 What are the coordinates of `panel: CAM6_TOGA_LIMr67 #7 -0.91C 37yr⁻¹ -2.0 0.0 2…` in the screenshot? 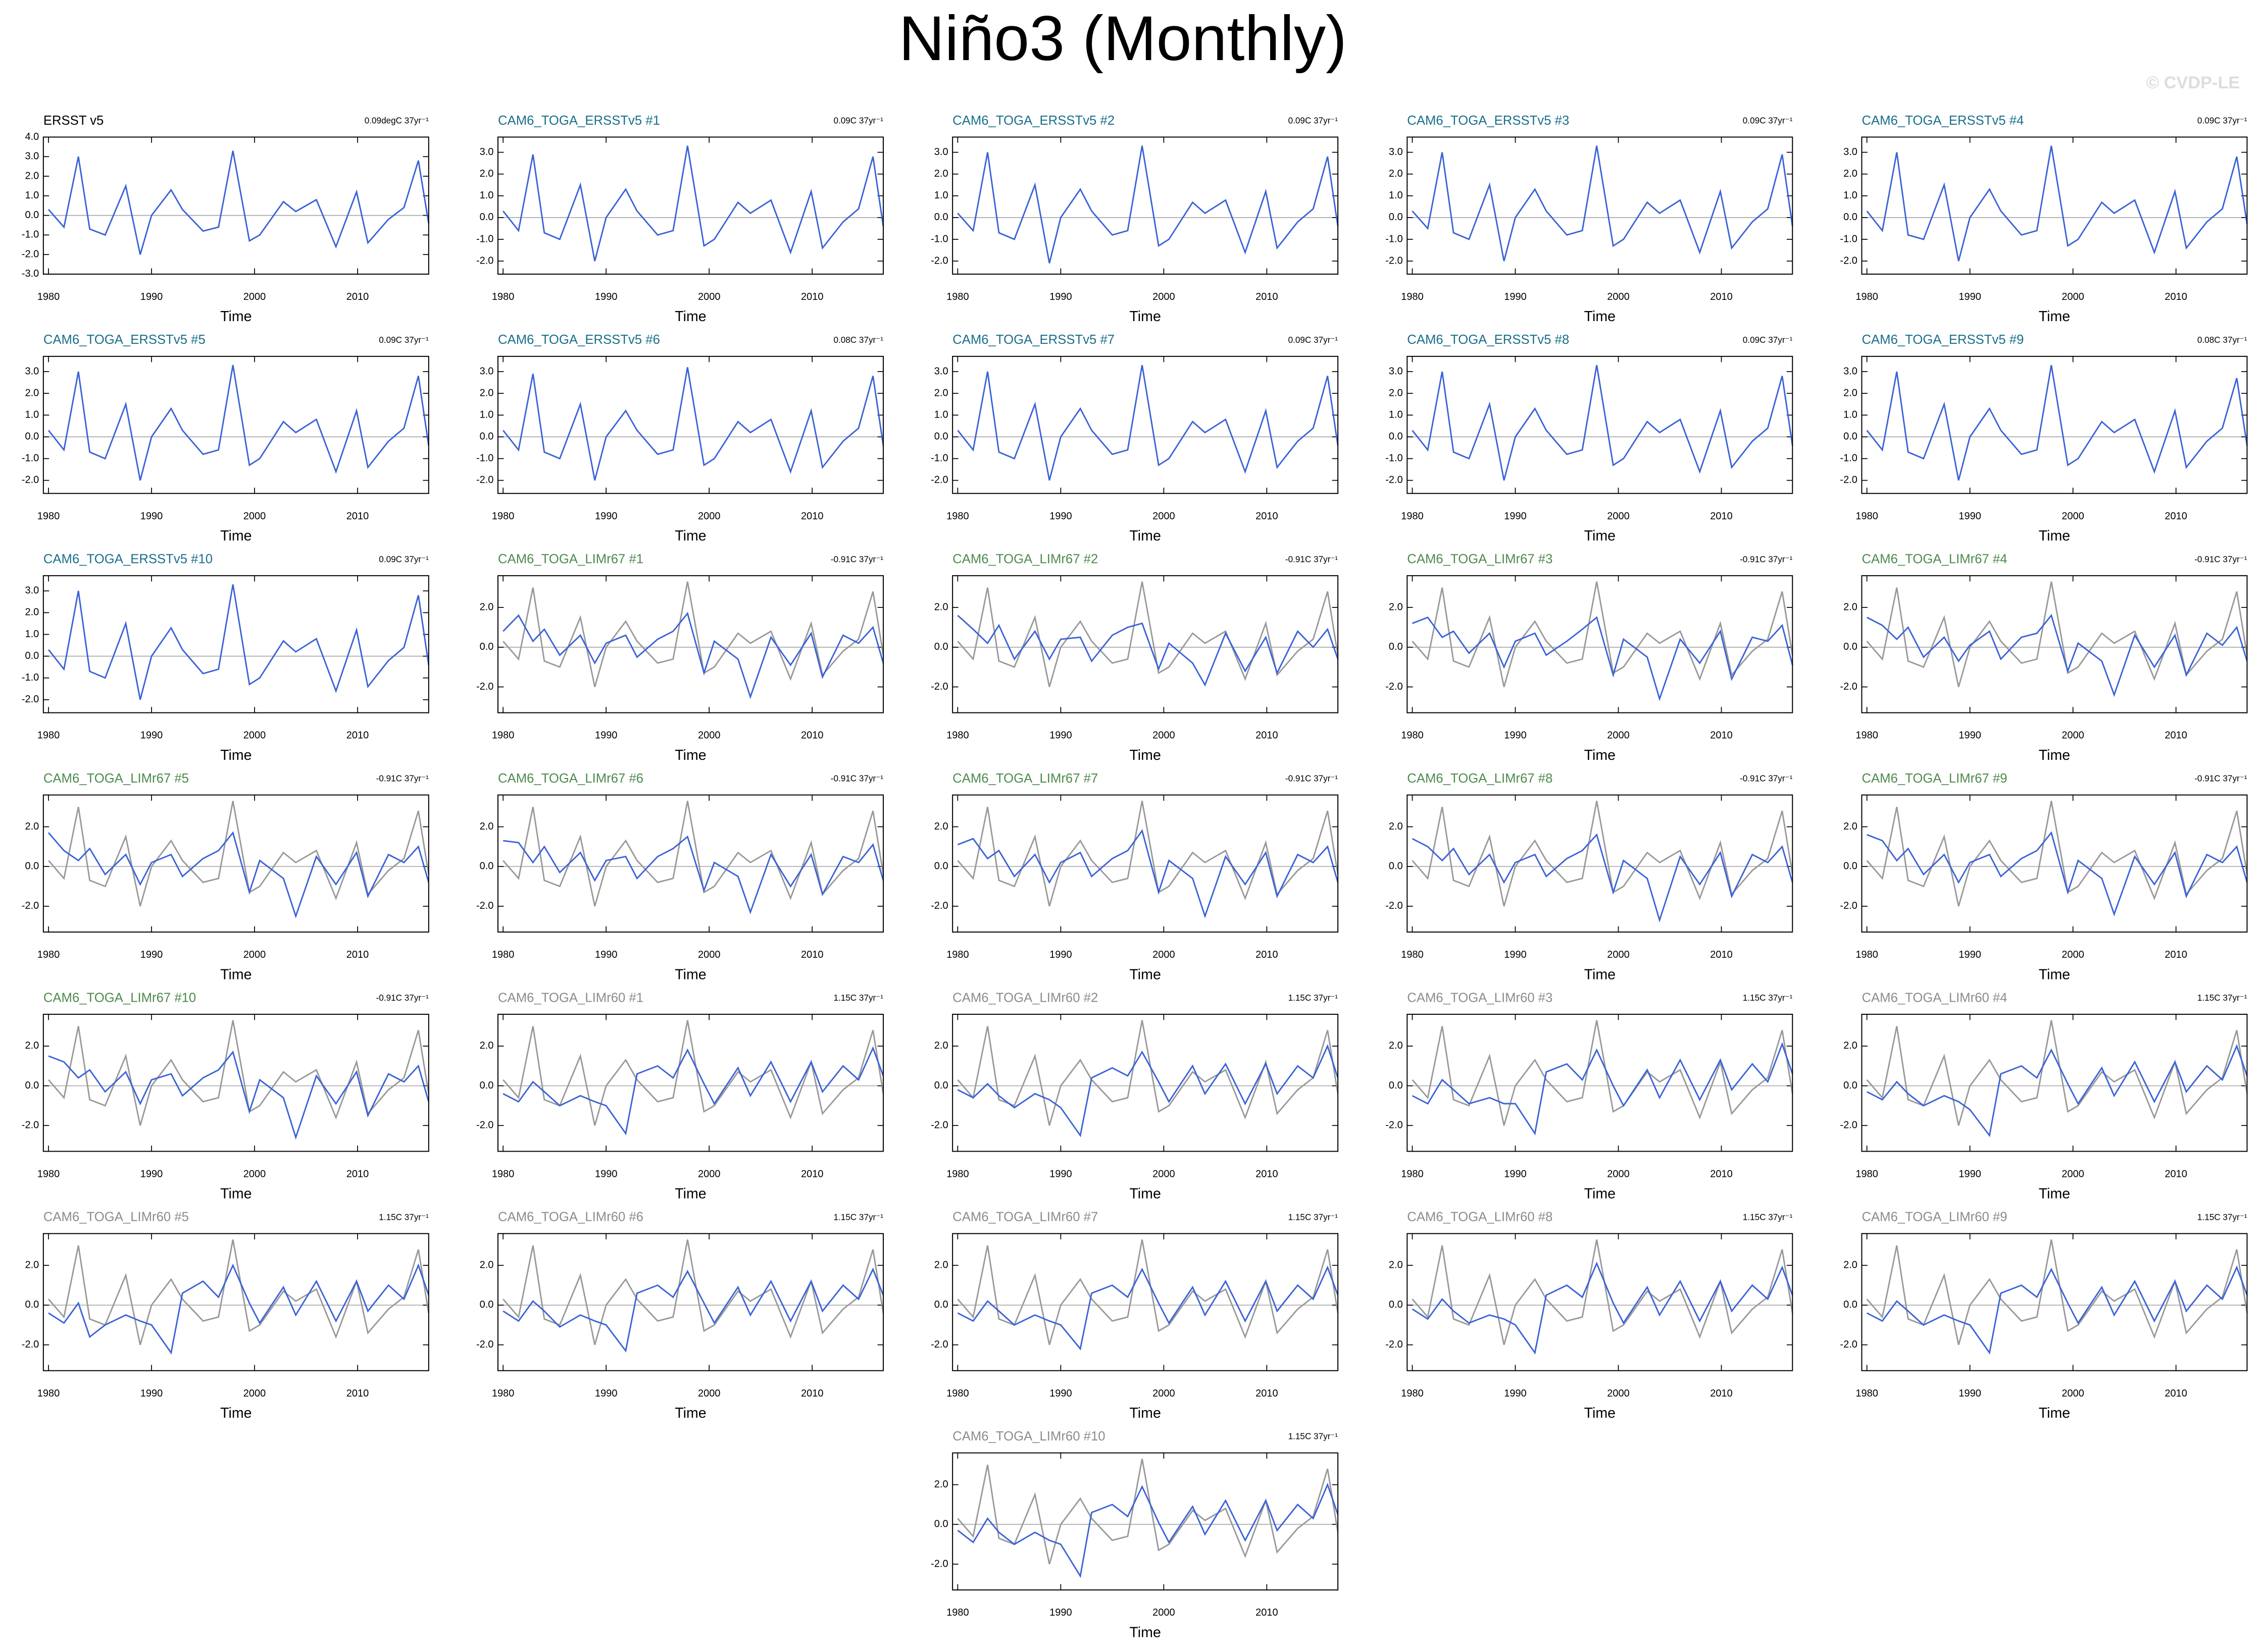 It's located at (1135, 877).